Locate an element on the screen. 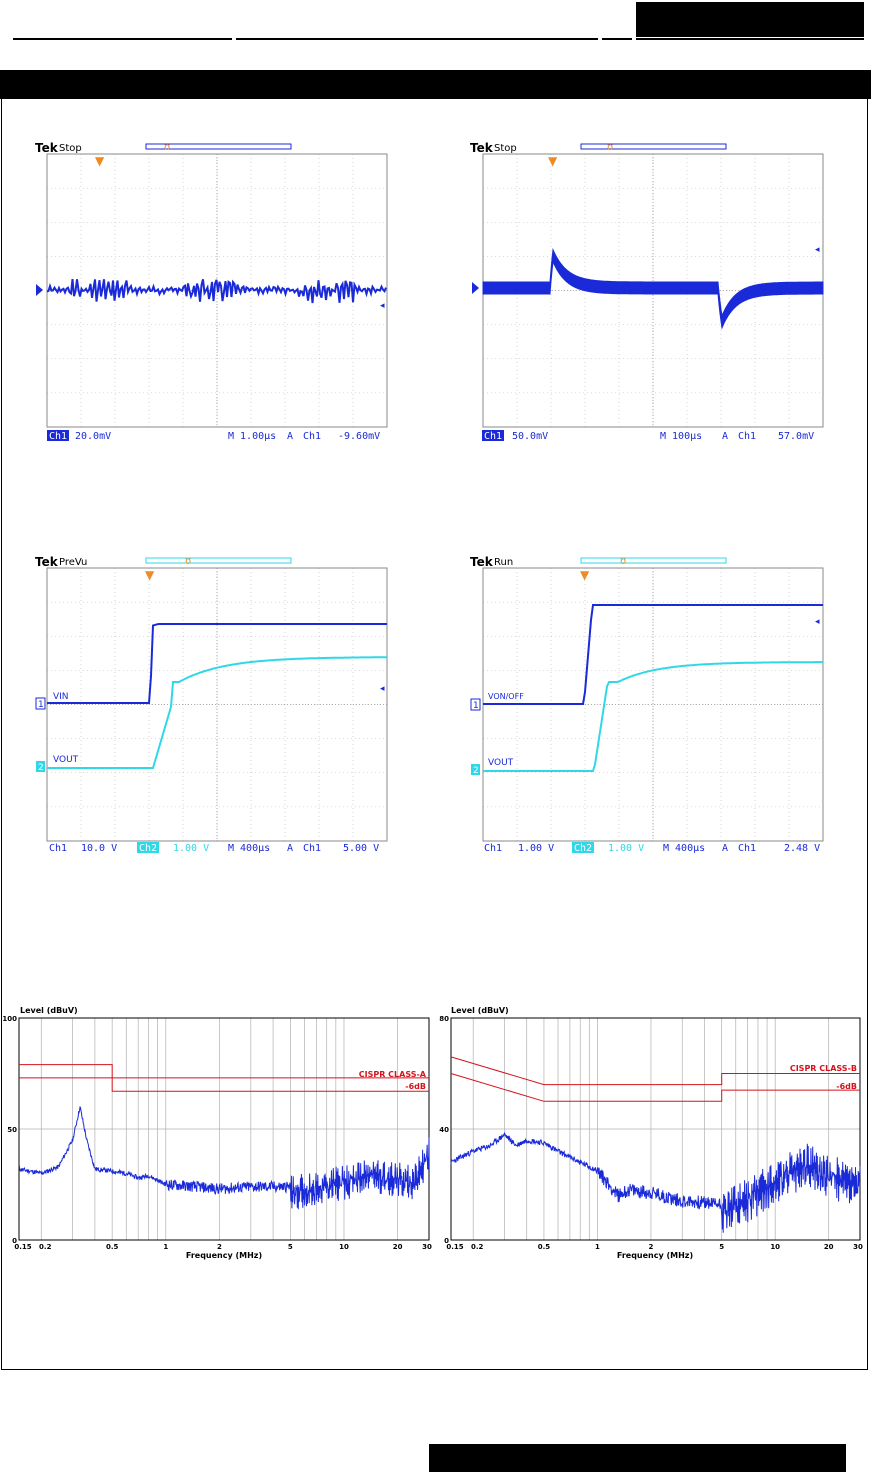 The width and height of the screenshot is (871, 1472). scope1-trig-level: -9.60mV is located at coordinates (359, 436).